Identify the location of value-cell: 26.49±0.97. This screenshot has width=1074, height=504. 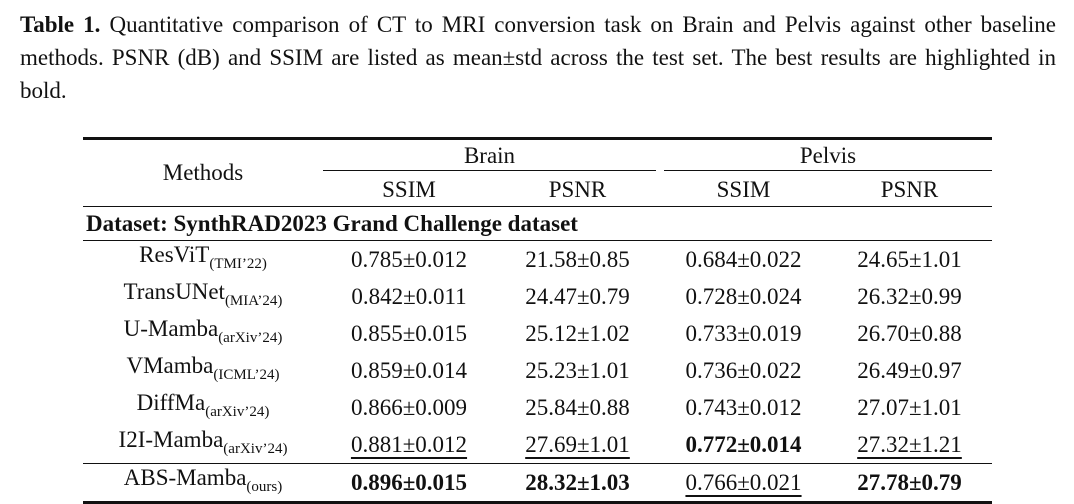
(909, 370).